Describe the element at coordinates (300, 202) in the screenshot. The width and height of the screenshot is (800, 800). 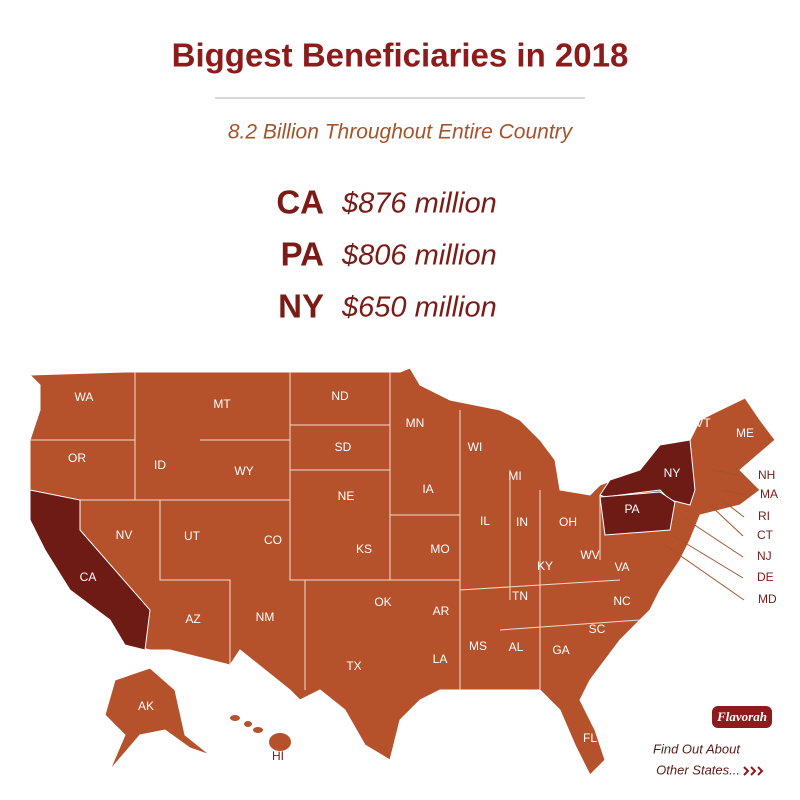
I see `leader-state: CA` at that location.